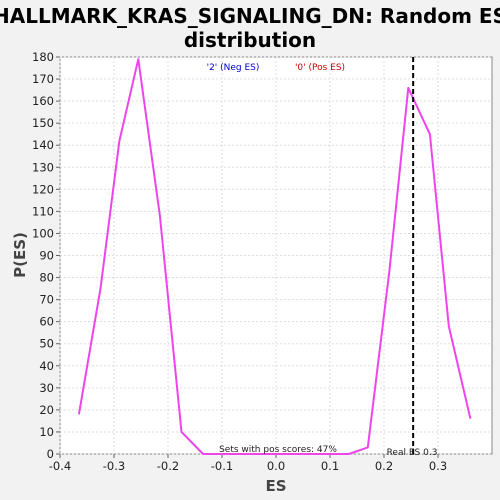  Describe the element at coordinates (46, 366) in the screenshot. I see `y-tick-label: 40` at that location.